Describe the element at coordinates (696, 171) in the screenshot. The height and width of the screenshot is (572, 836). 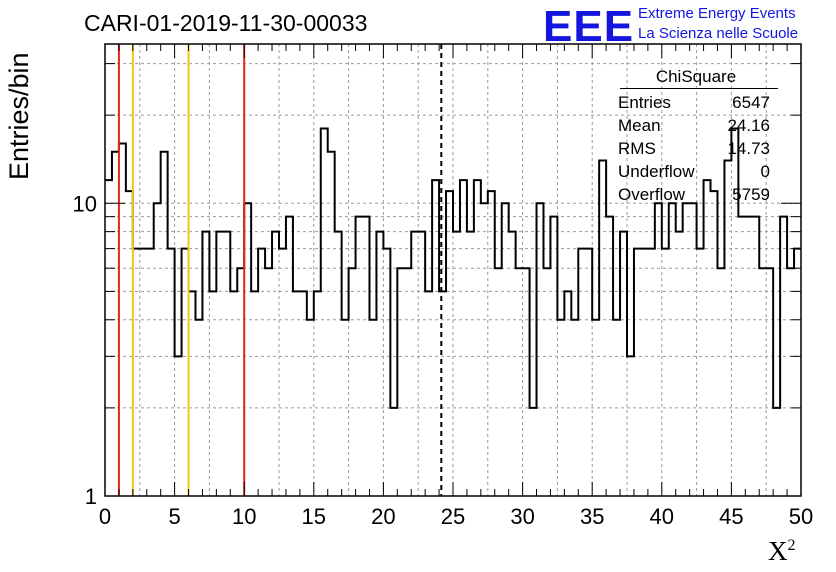
I see `stats-row-underflow: Underflow 0` at that location.